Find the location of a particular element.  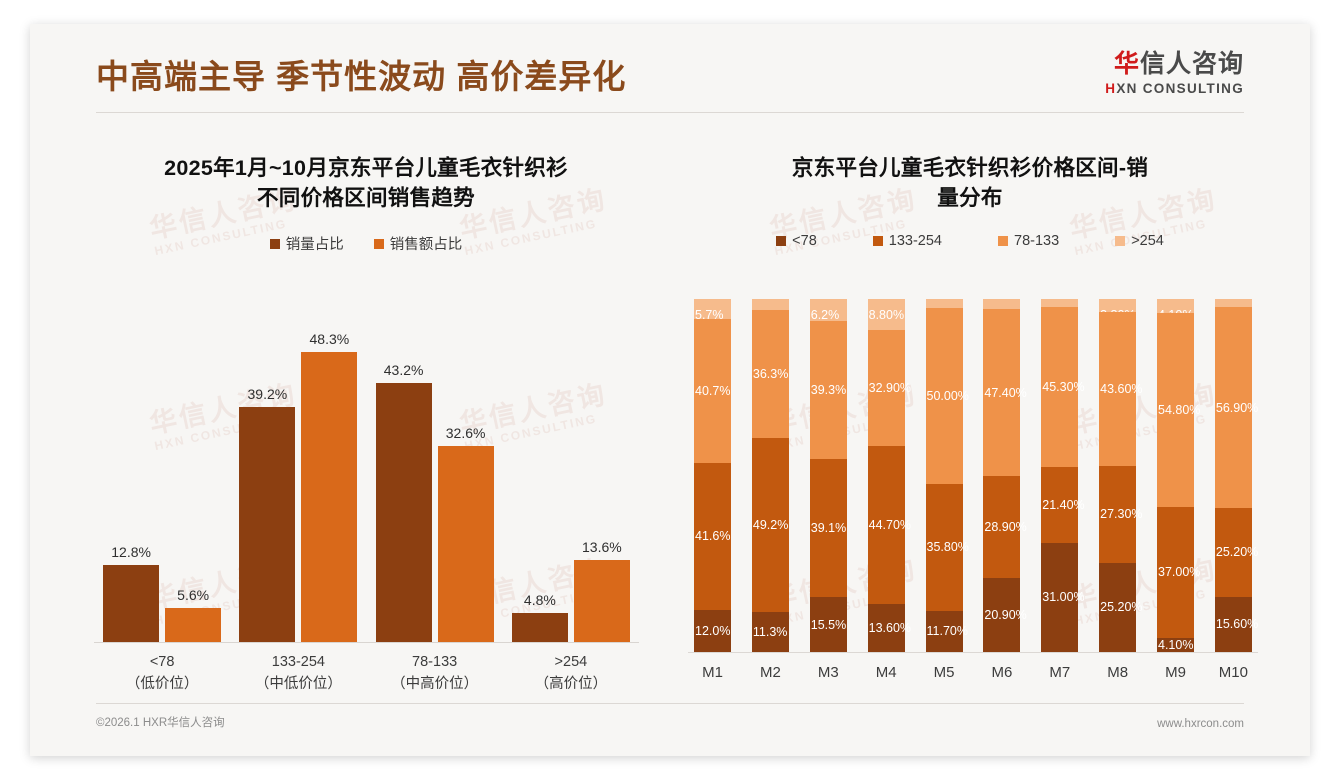

stack-segment: 27.30% is located at coordinates (1121, 514).